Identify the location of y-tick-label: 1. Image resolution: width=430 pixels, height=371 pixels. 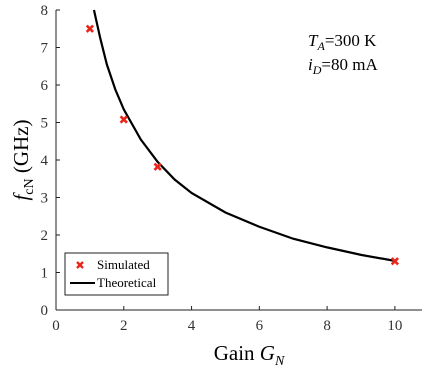
(45, 274).